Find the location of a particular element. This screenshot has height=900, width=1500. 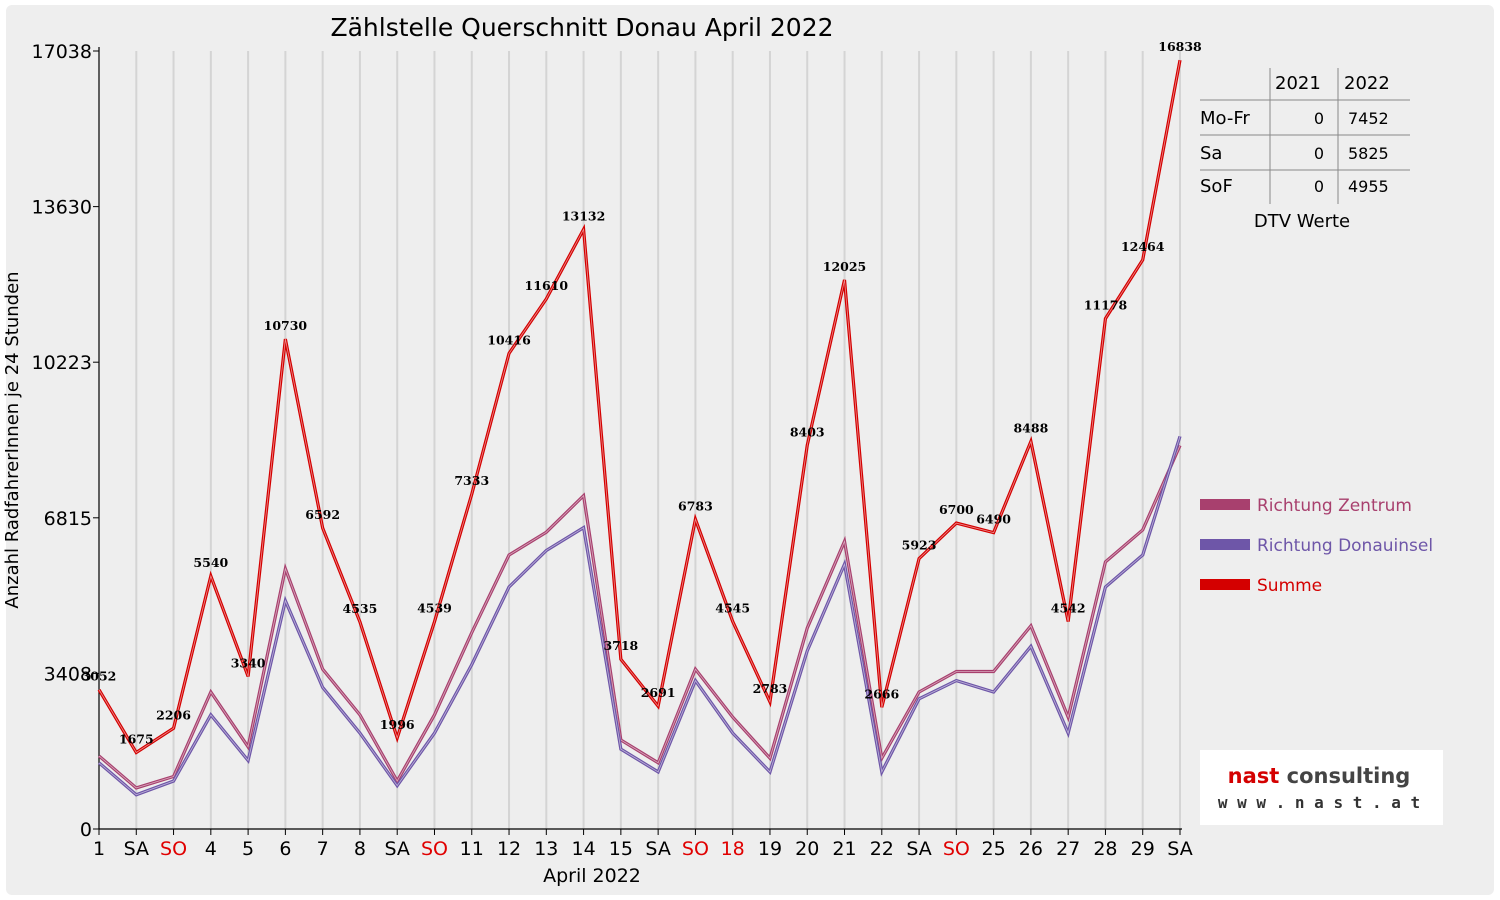

y-tick-label: 10223 is located at coordinates (62, 363).